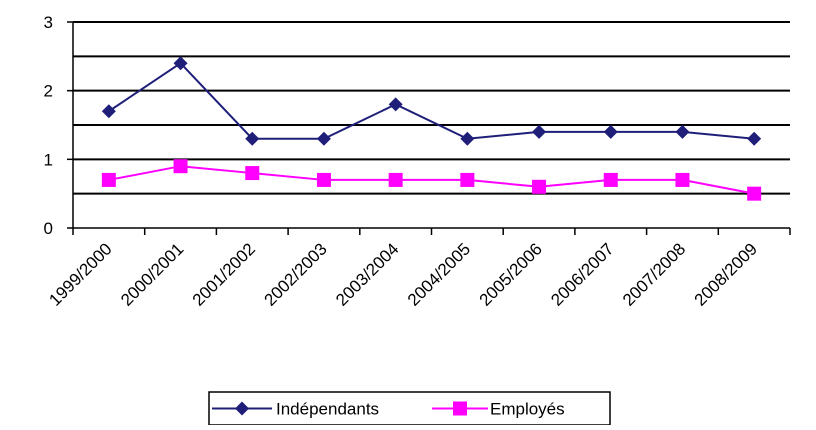 The width and height of the screenshot is (816, 430). I want to click on legend-entry-2: Employés, so click(498, 409).